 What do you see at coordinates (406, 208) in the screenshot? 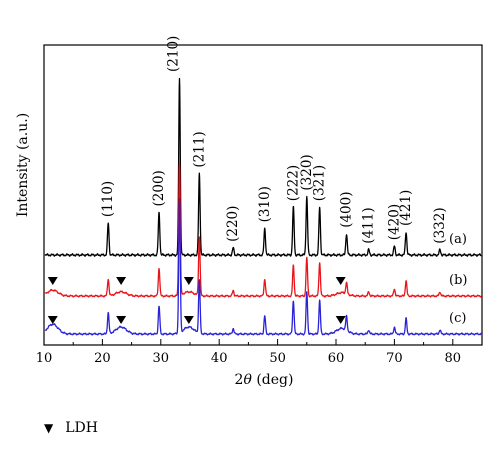
I see `peak-label: (421)` at bounding box center [406, 208].